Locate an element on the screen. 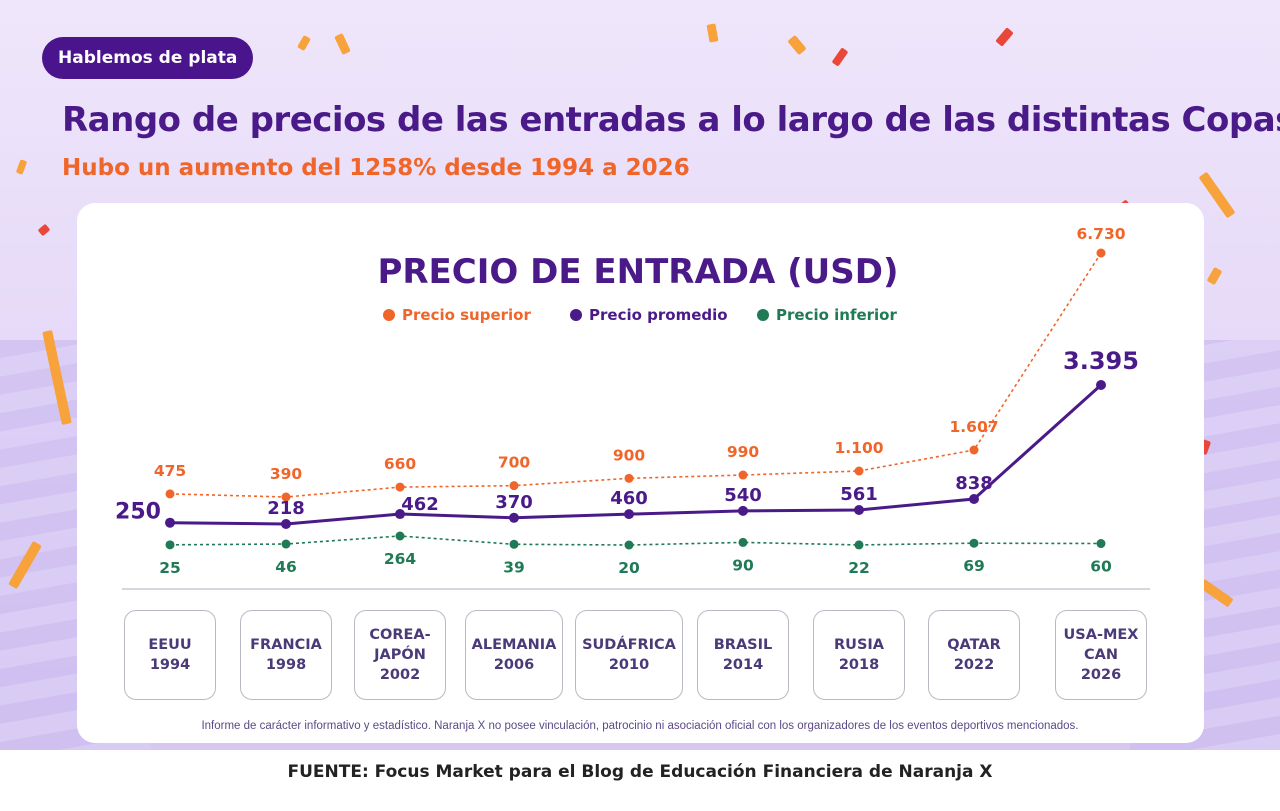  category-label: COREA- JAPÓN 2002 is located at coordinates (400, 655).